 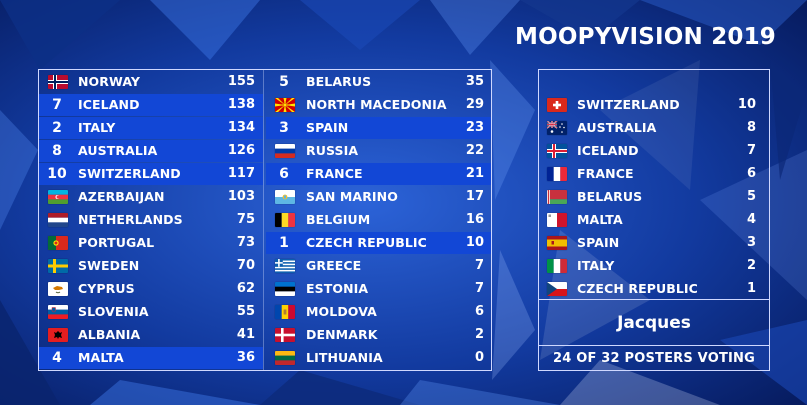 What do you see at coordinates (751, 127) in the screenshot?
I see `points-value: 8` at bounding box center [751, 127].